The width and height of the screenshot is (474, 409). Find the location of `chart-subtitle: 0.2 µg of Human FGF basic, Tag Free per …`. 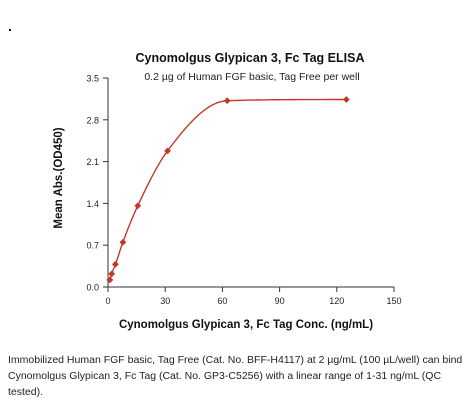

chart-subtitle: 0.2 µg of Human FGF basic, Tag Free per … is located at coordinates (251, 77).